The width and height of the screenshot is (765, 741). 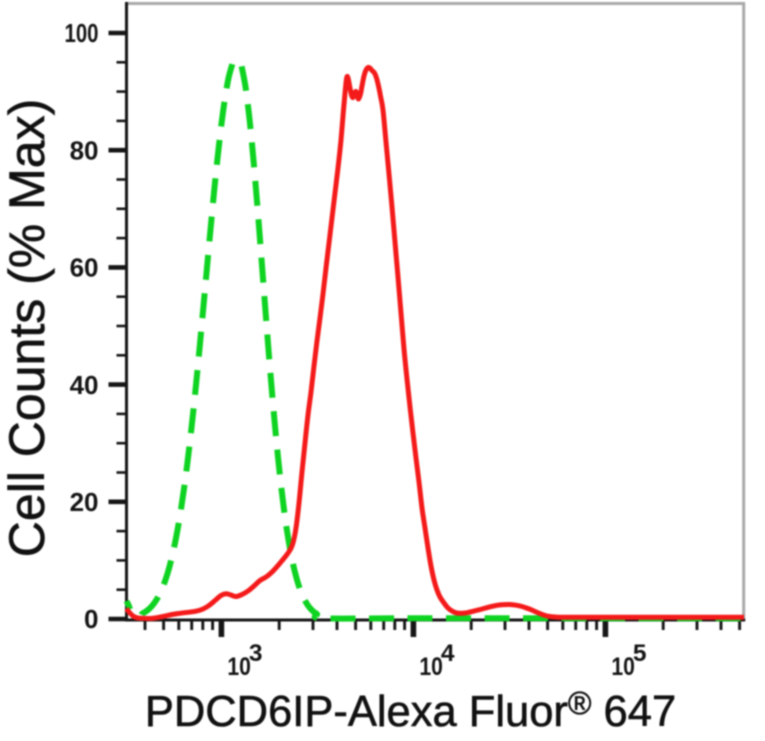 I want to click on svg-text: 4, so click(x=448, y=653).